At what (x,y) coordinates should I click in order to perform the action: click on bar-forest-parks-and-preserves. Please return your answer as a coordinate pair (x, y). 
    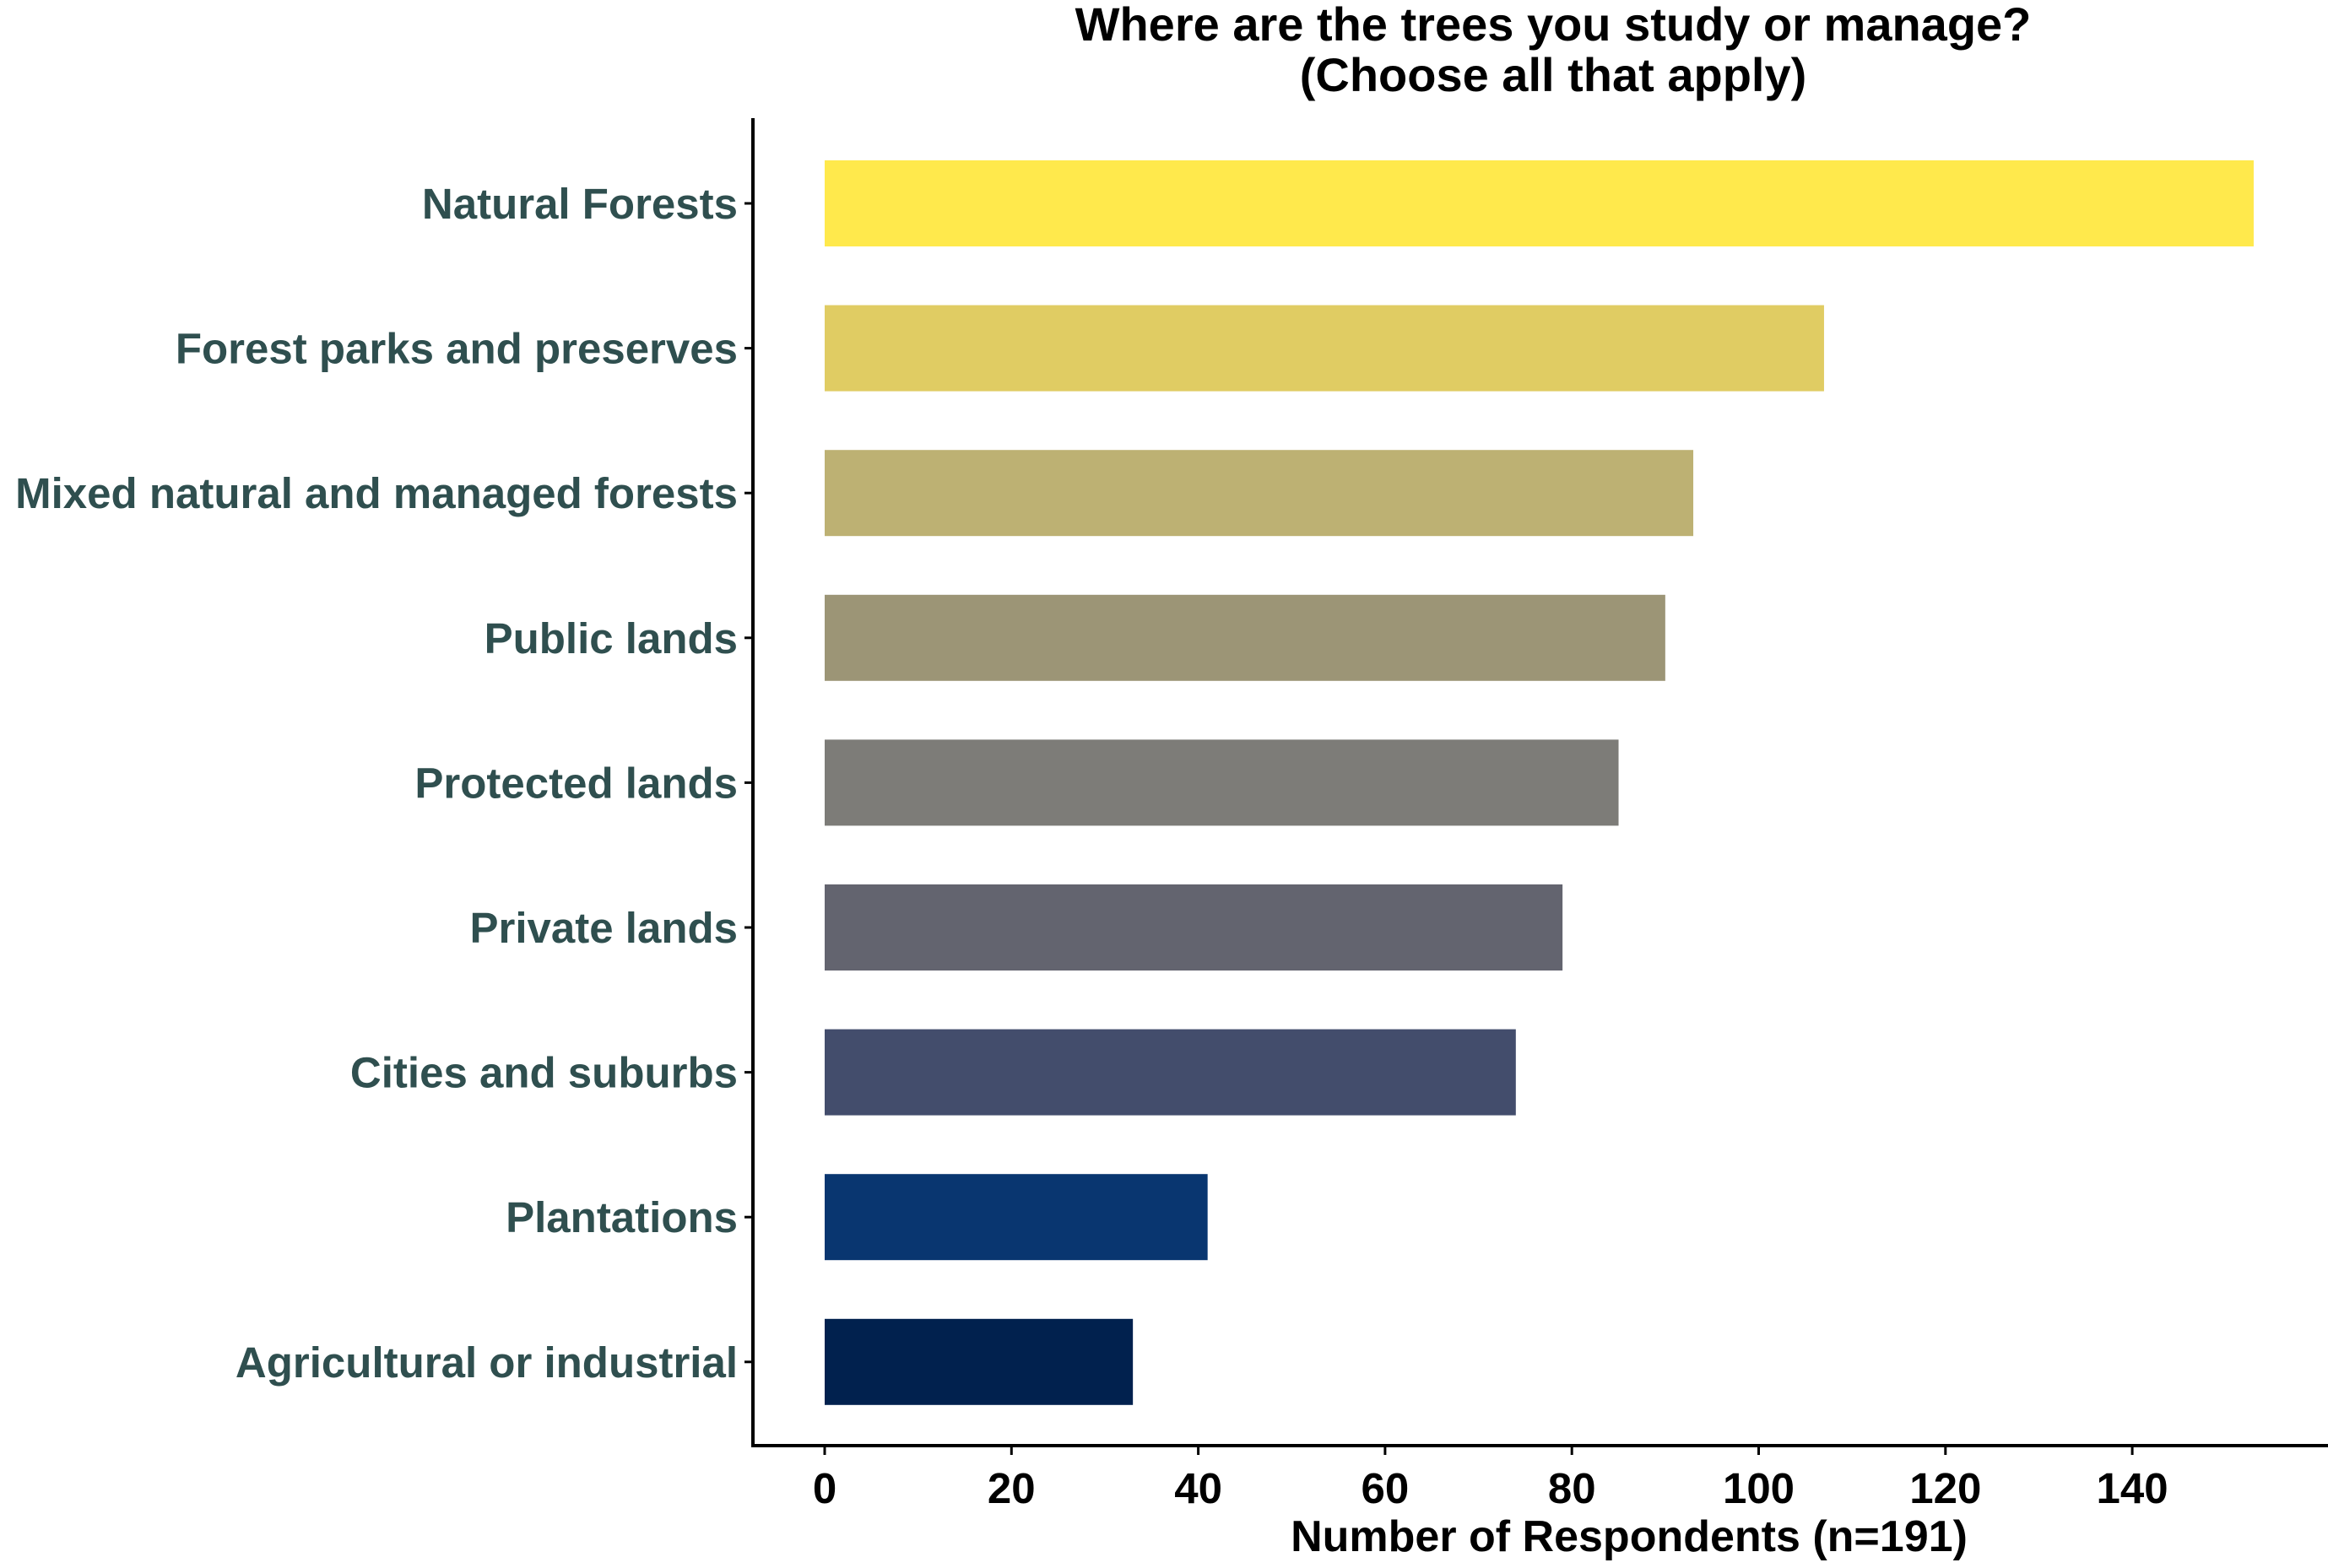
    Looking at the image, I should click on (1324, 348).